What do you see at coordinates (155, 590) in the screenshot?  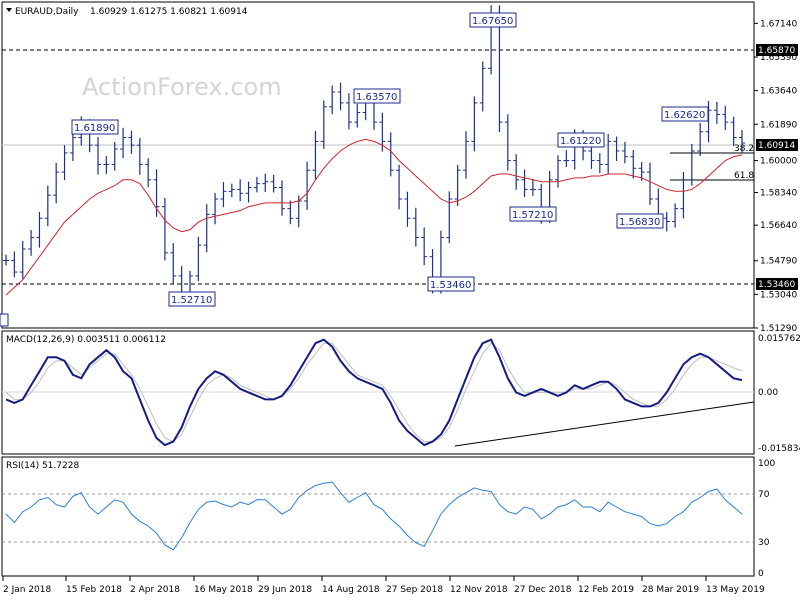 I see `time-tick-label: 2 Apr 2018` at bounding box center [155, 590].